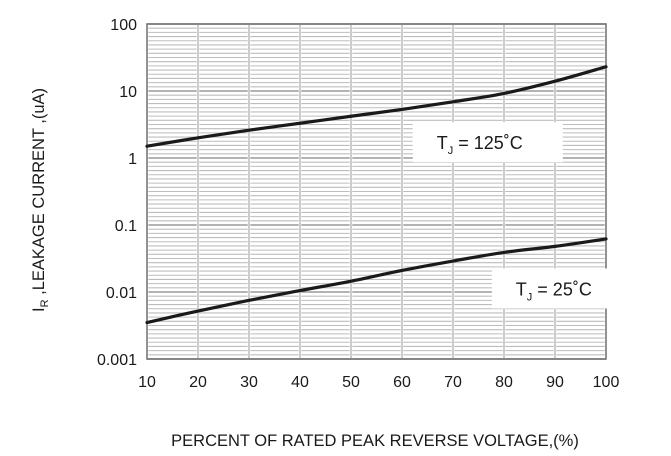 The width and height of the screenshot is (671, 456). I want to click on y-tick-label: 10, so click(128, 92).